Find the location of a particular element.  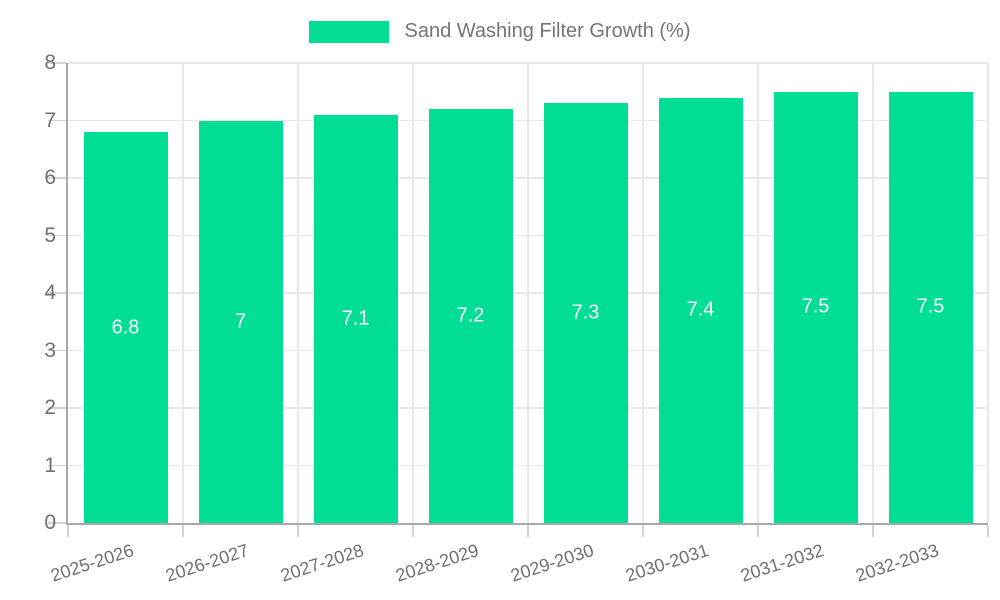

bar: 7.3 is located at coordinates (585, 313).